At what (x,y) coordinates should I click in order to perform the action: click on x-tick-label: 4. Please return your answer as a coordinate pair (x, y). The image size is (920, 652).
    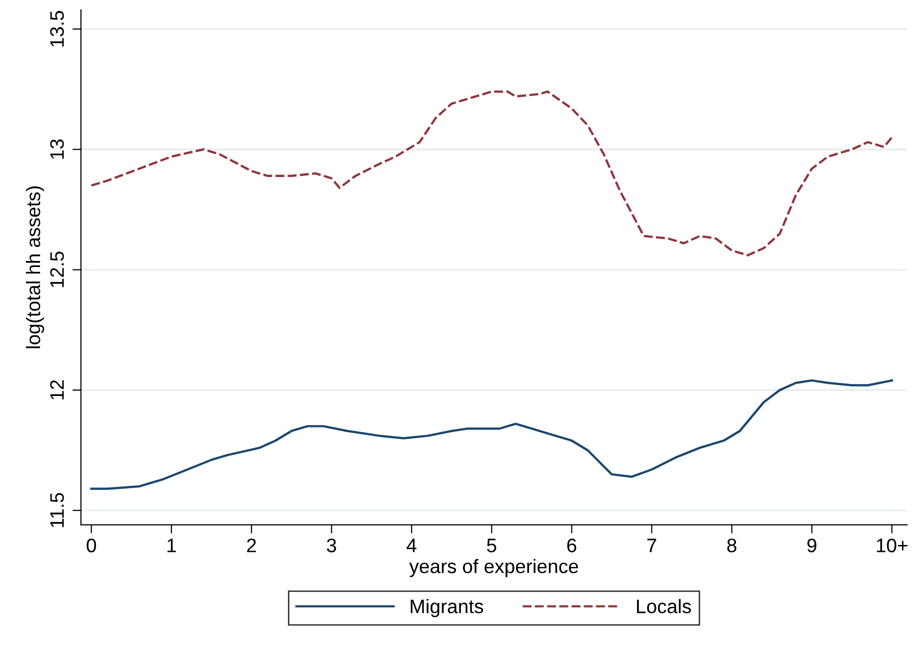
    Looking at the image, I should click on (411, 545).